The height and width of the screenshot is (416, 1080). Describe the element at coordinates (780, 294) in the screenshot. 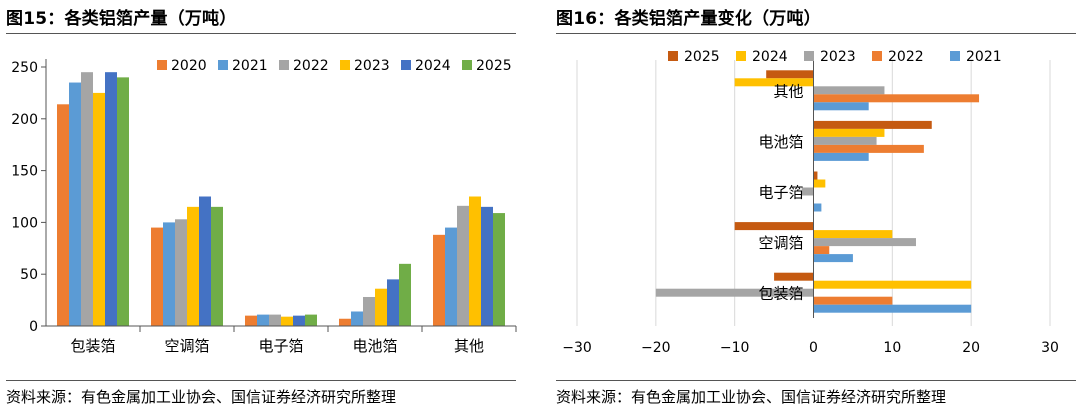

I see `category-label: 包装箔` at that location.